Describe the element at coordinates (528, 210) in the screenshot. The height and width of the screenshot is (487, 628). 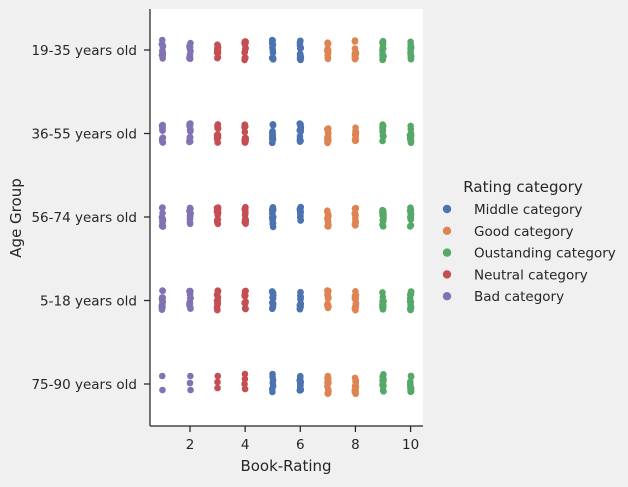
I see `legend-label: Middle category` at that location.